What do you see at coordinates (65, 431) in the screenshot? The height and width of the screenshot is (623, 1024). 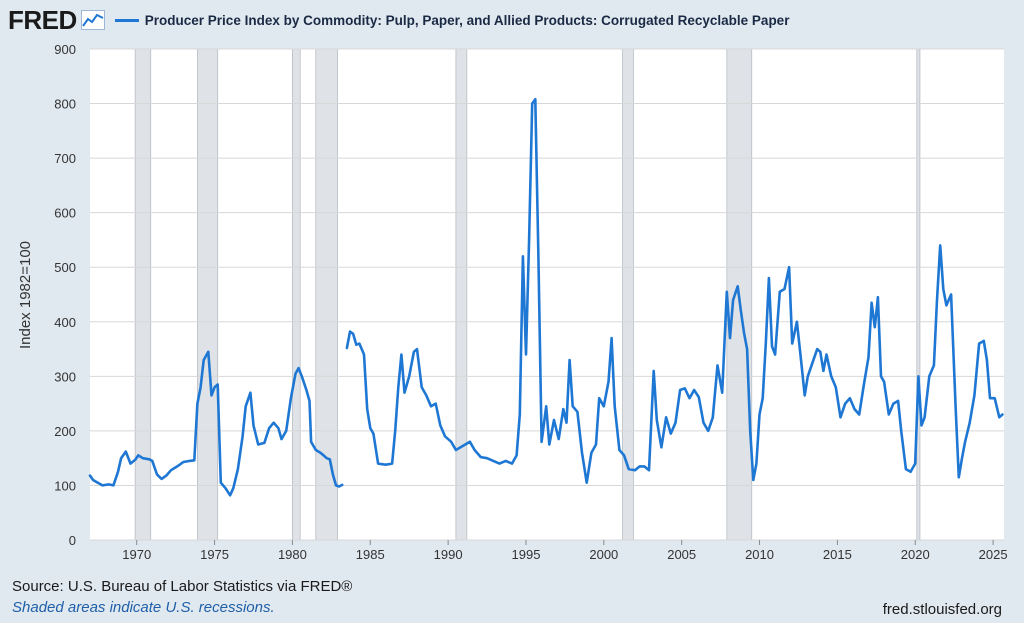 I see `y-tick-label: 200` at bounding box center [65, 431].